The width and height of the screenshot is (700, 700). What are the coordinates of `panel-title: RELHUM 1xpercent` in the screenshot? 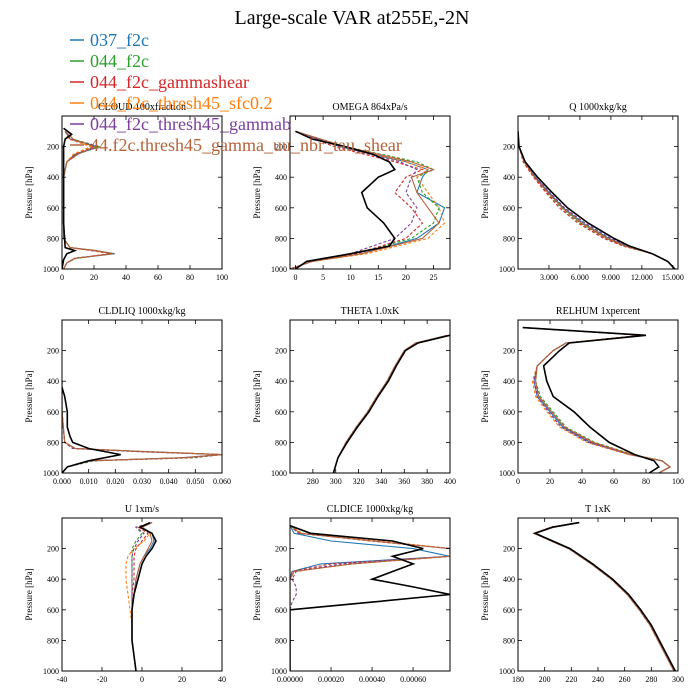 It's located at (598, 311).